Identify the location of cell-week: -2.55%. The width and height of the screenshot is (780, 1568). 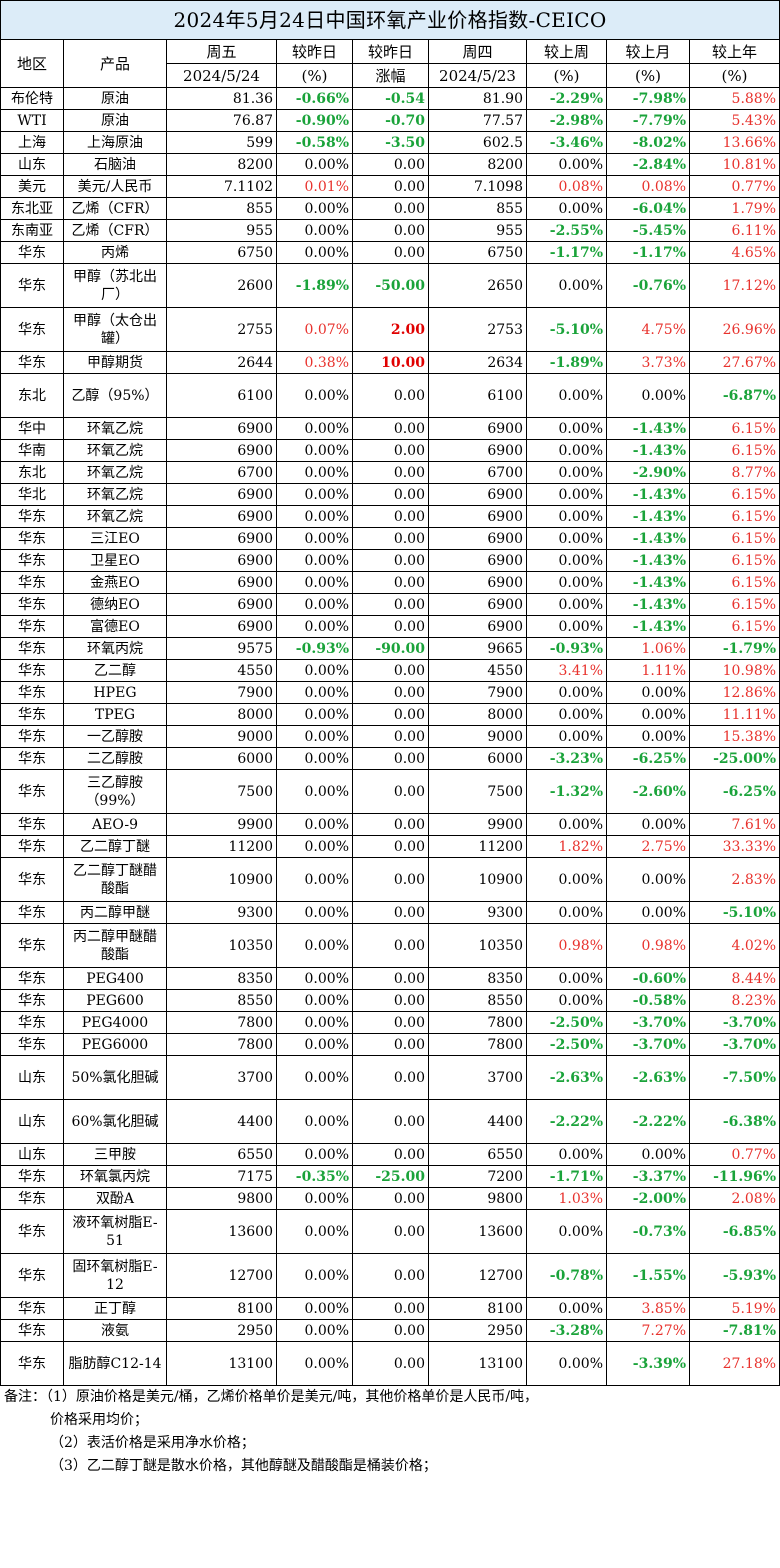
(566, 230).